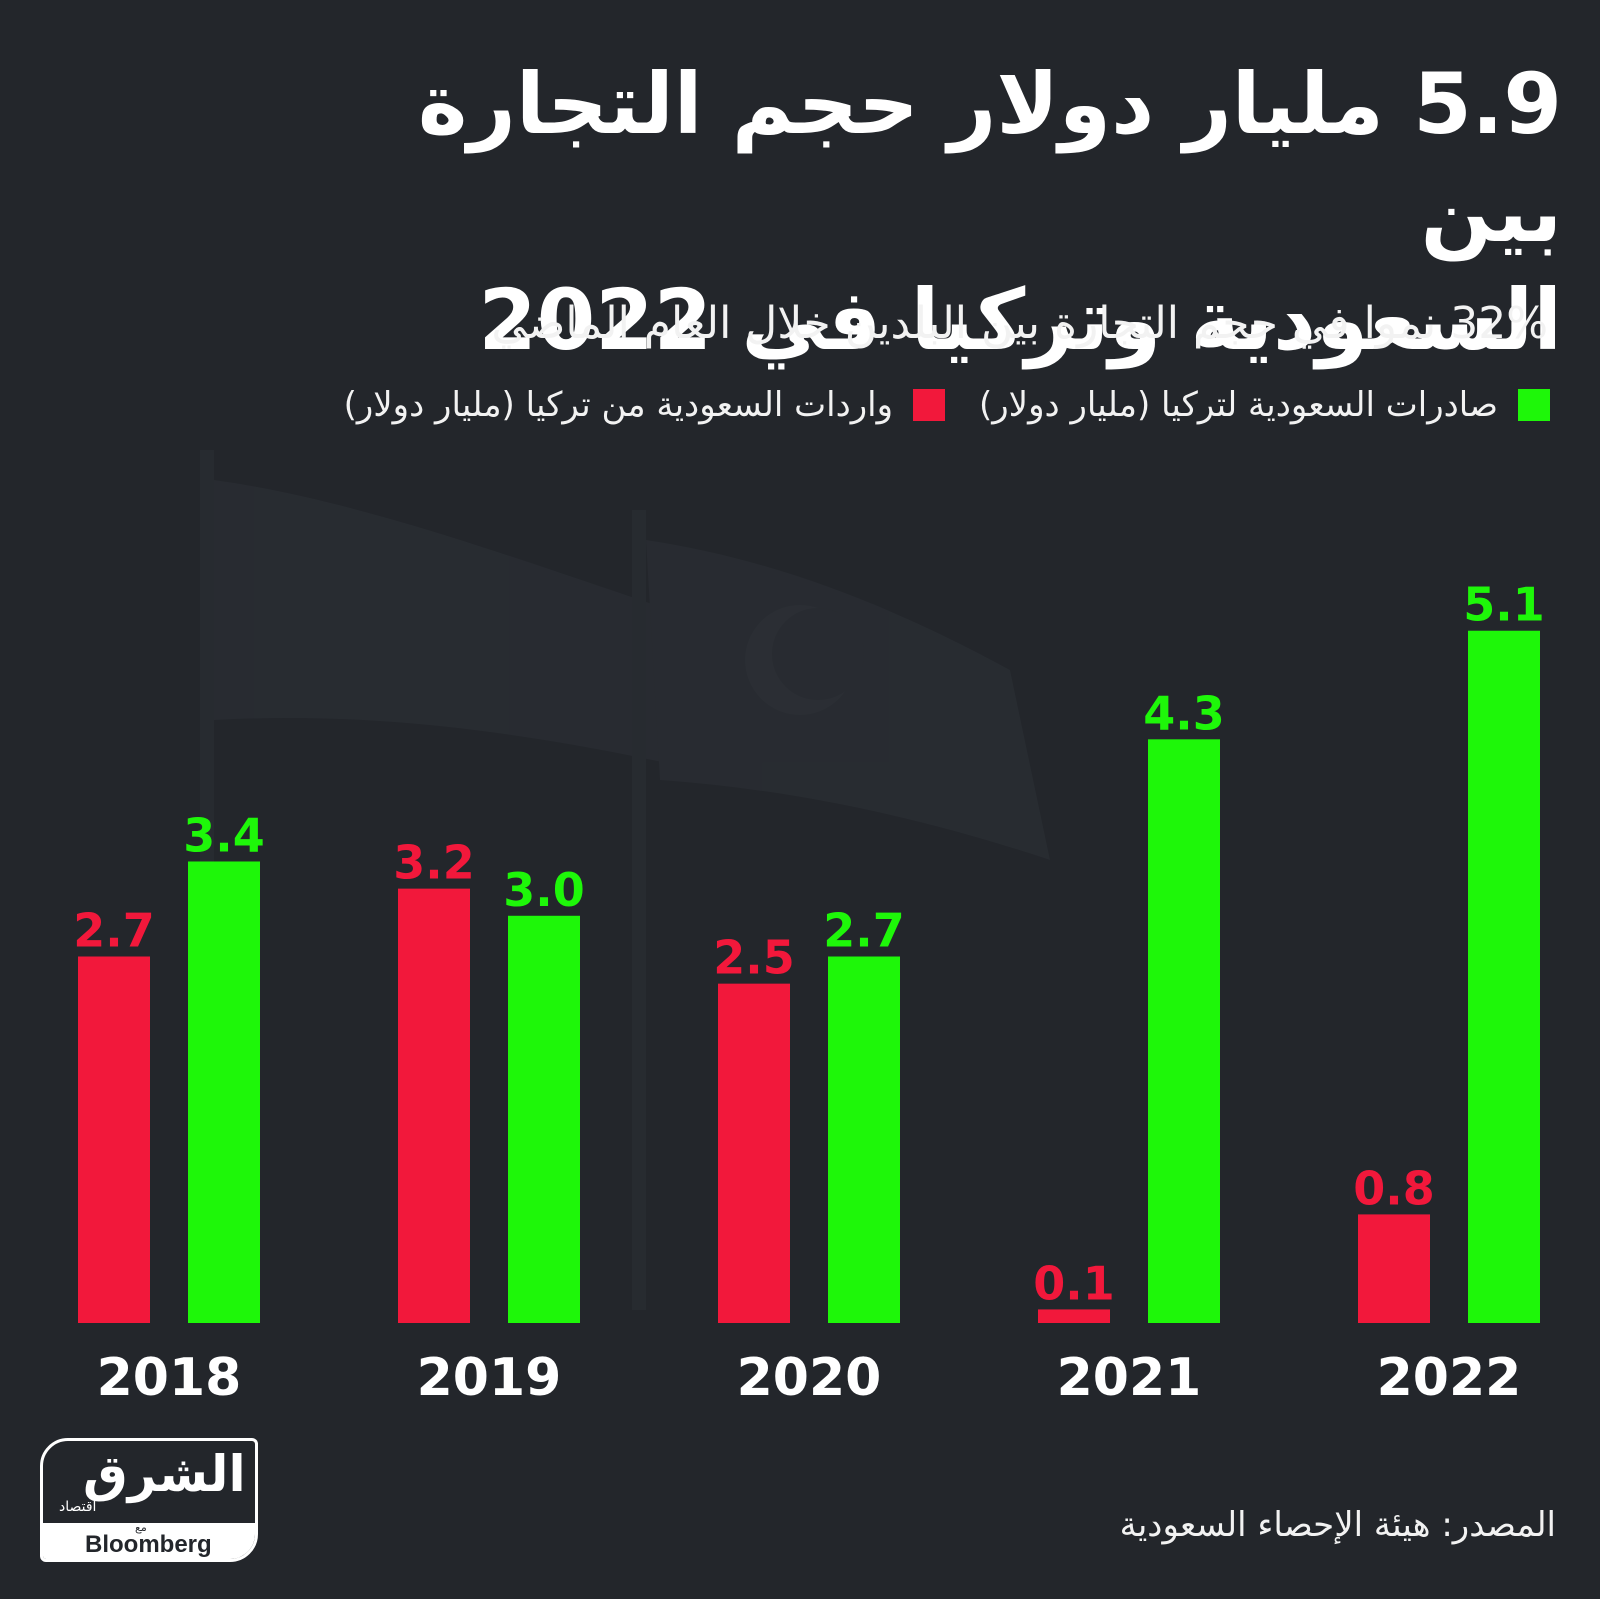 This screenshot has height=1599, width=1600. What do you see at coordinates (544, 1119) in the screenshot?
I see `bar-exports-2019` at bounding box center [544, 1119].